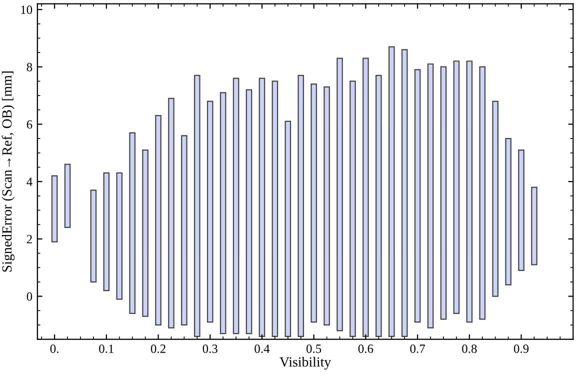 The width and height of the screenshot is (576, 377). What do you see at coordinates (210, 349) in the screenshot?
I see `x-tick-label: 0.3` at bounding box center [210, 349].